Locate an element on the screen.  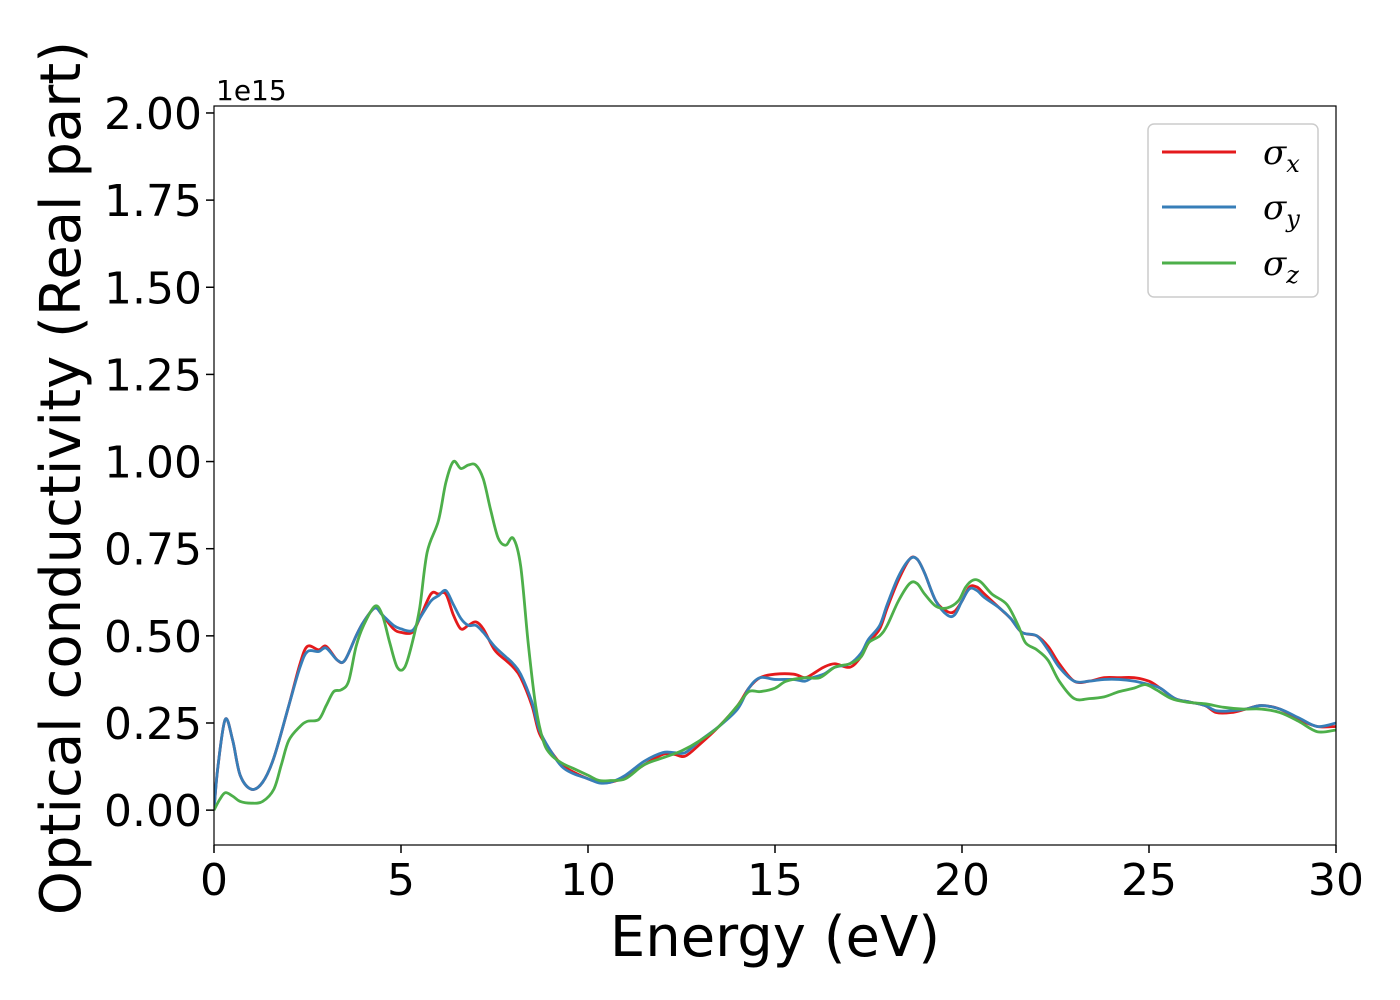
legend-subscript: x is located at coordinates (1293, 164).